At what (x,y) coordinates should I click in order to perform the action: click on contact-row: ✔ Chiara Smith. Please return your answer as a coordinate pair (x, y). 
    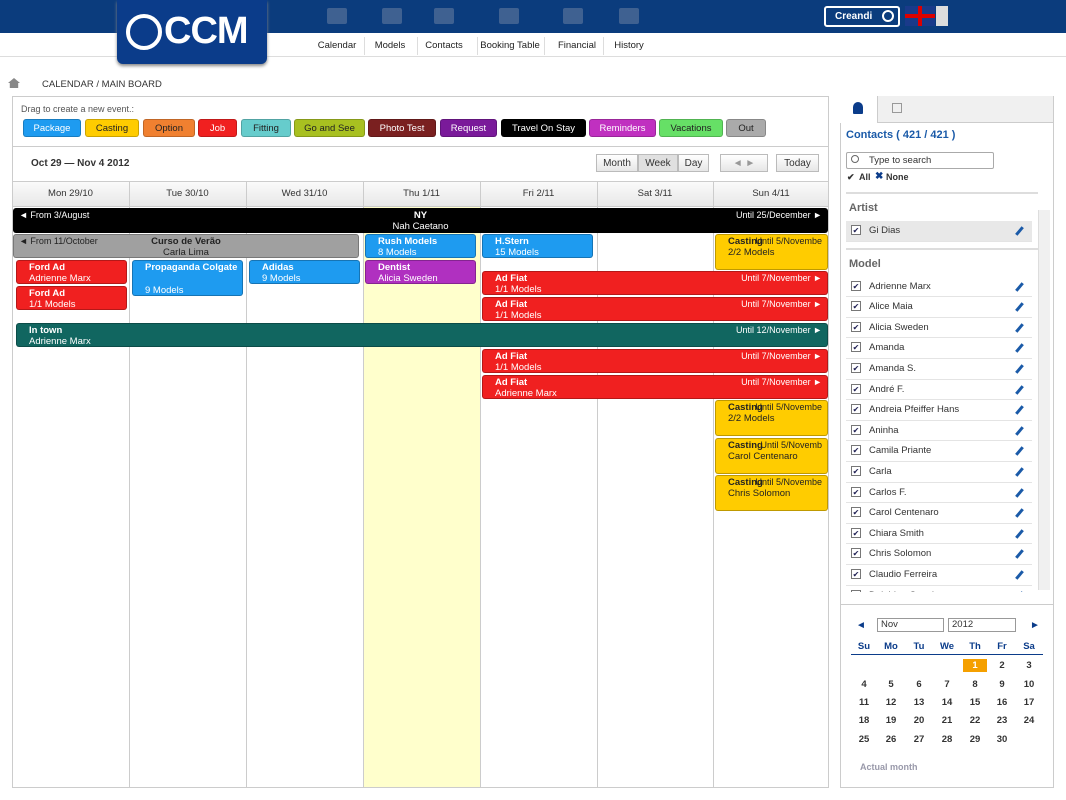
    Looking at the image, I should click on (939, 534).